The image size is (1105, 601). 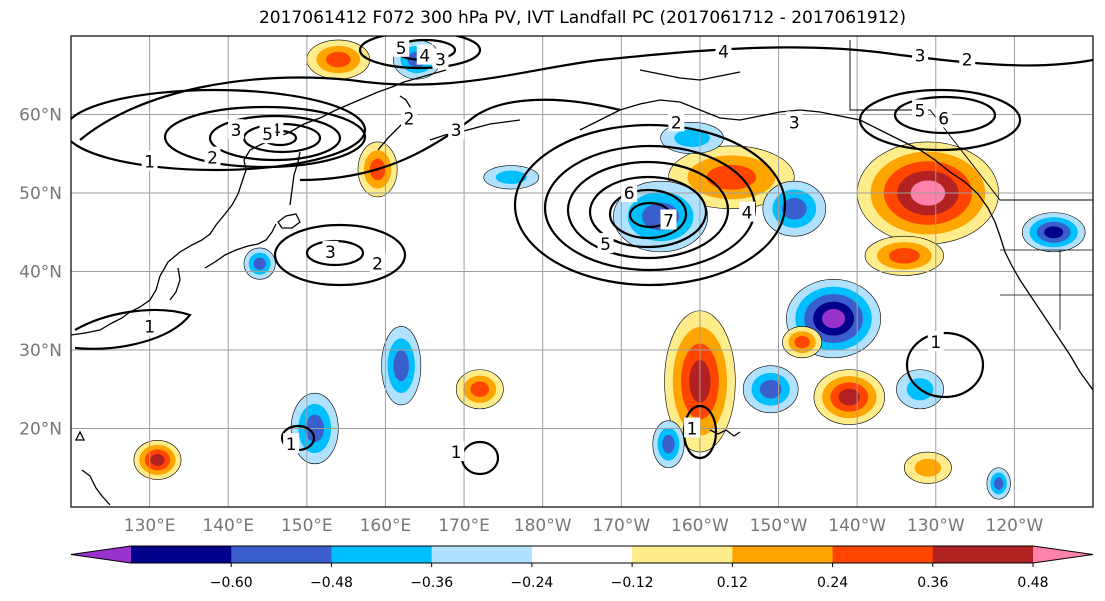 What do you see at coordinates (1032, 583) in the screenshot?
I see `colorbar-tick-label-8: 0.48` at bounding box center [1032, 583].